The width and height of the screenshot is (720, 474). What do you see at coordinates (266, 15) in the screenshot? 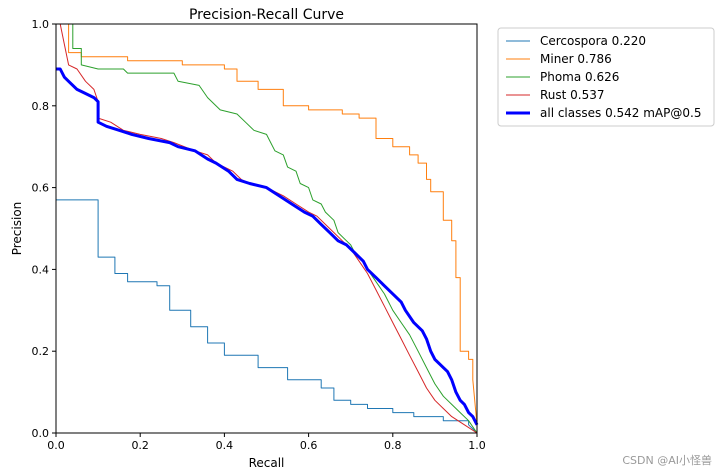
I see `chart-title: Precision-Recall Curve` at bounding box center [266, 15].